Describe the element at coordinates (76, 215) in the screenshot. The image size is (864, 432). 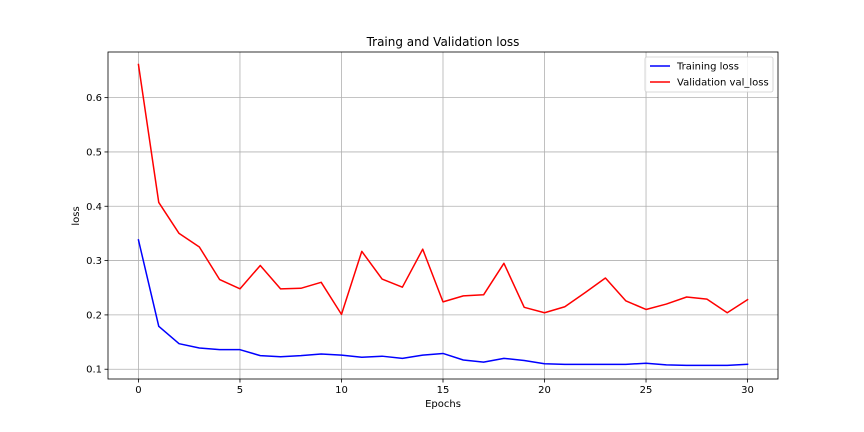
I see `y-axis-label: loss` at that location.